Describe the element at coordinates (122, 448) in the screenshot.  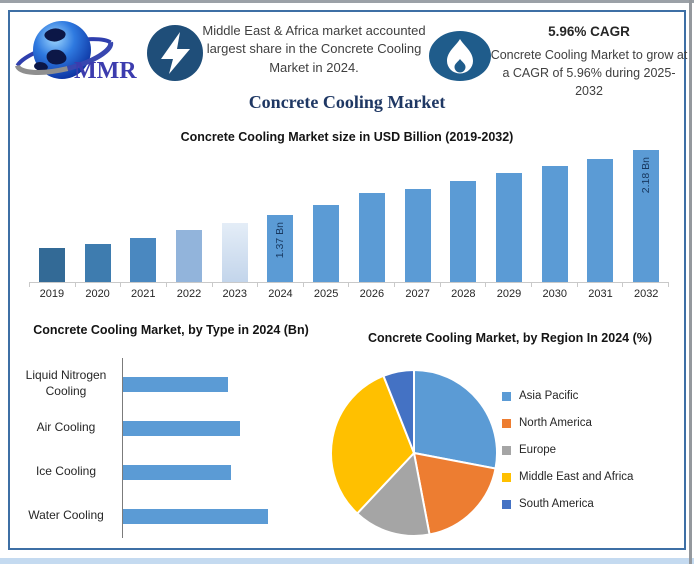
I see `type-chart-axis` at that location.